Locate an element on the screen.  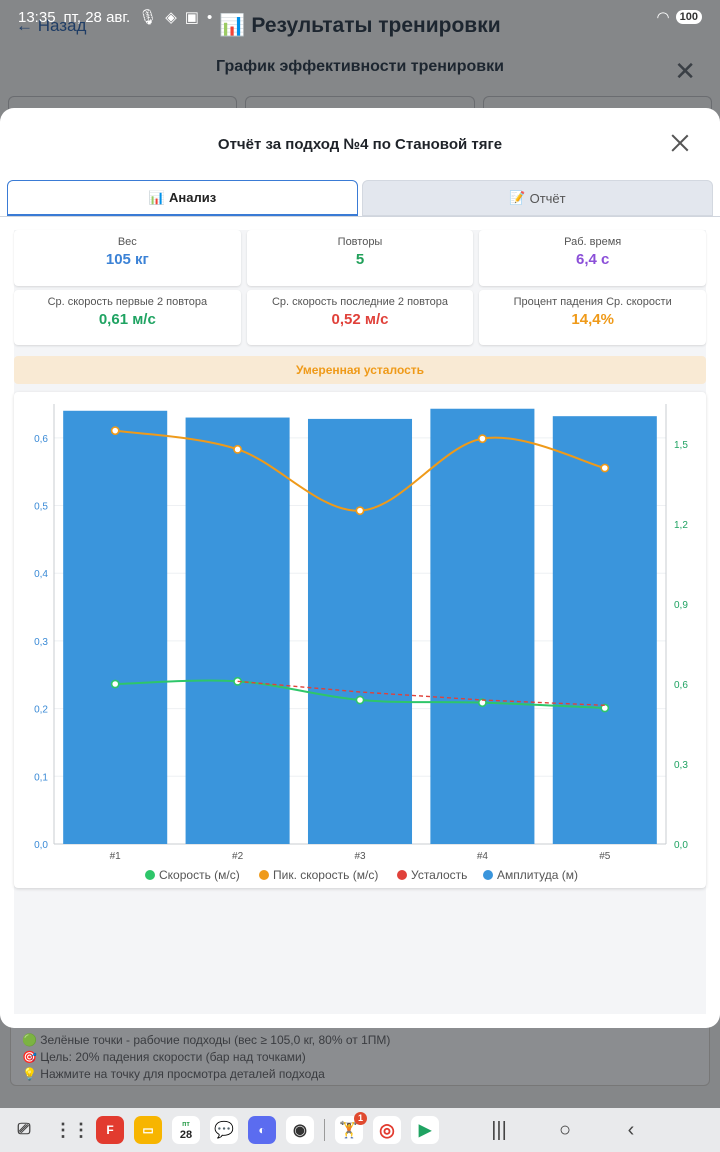
chart-emoji-icon: 📊 is located at coordinates (232, 25).